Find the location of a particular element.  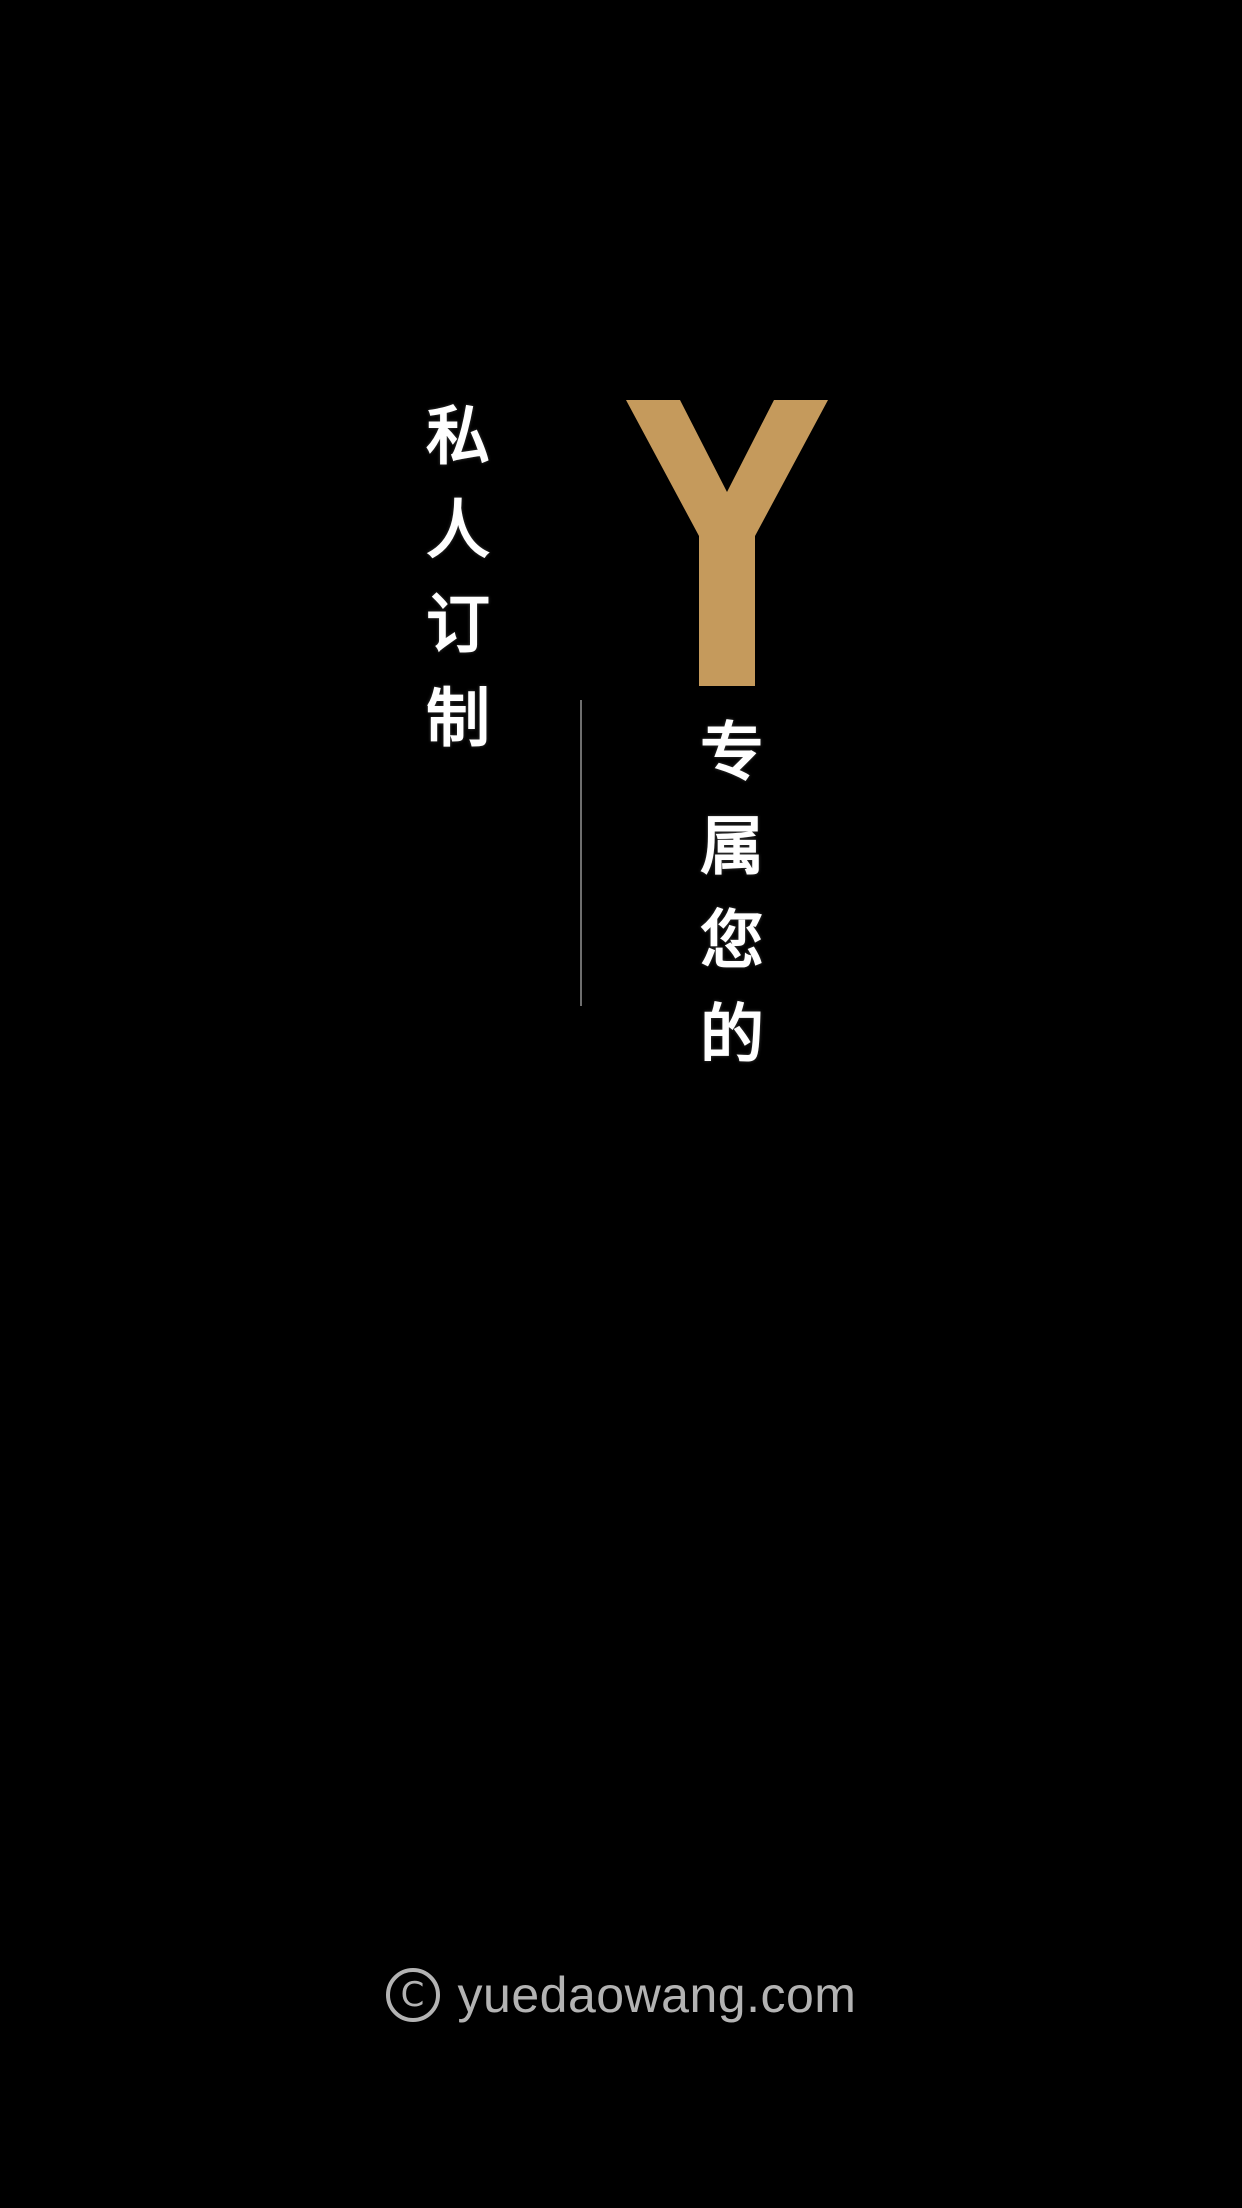

copyright-icon: C is located at coordinates (412, 1995).